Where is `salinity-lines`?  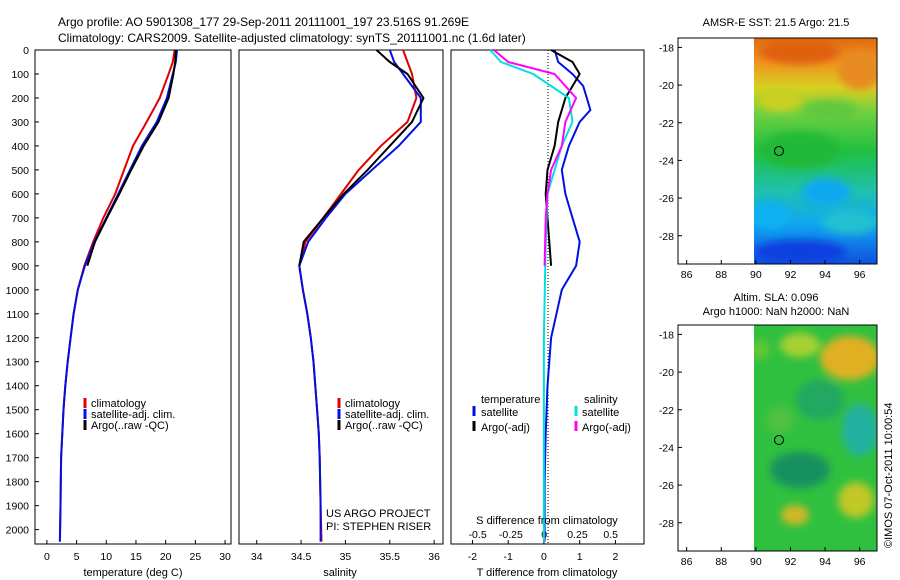 salinity-lines is located at coordinates (361, 295).